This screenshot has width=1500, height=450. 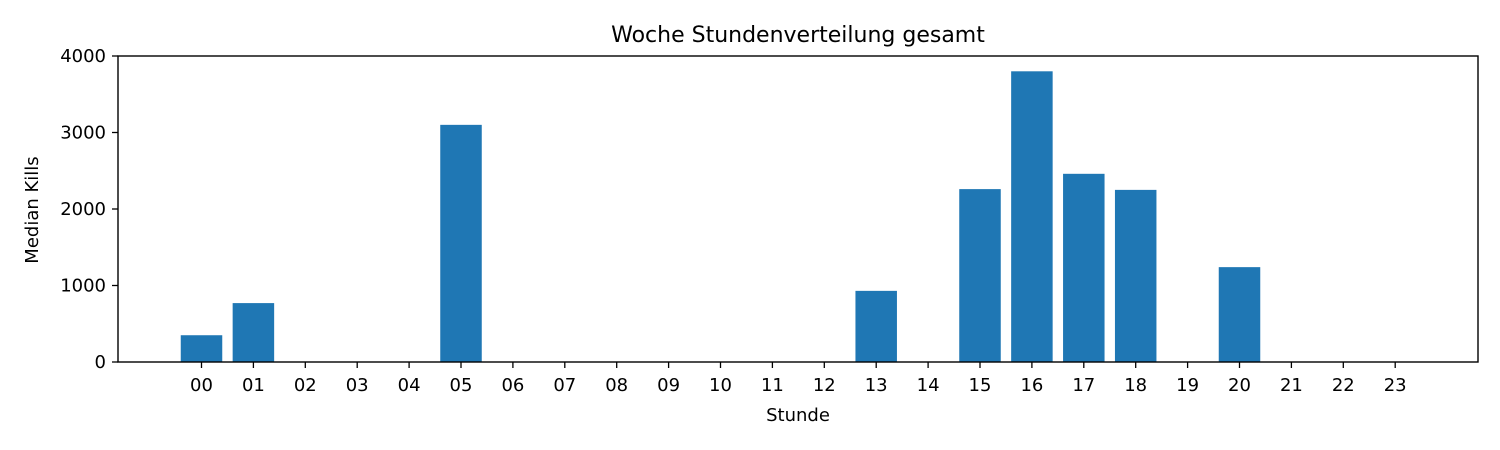 What do you see at coordinates (461, 385) in the screenshot?
I see `x-tick-label: 05` at bounding box center [461, 385].